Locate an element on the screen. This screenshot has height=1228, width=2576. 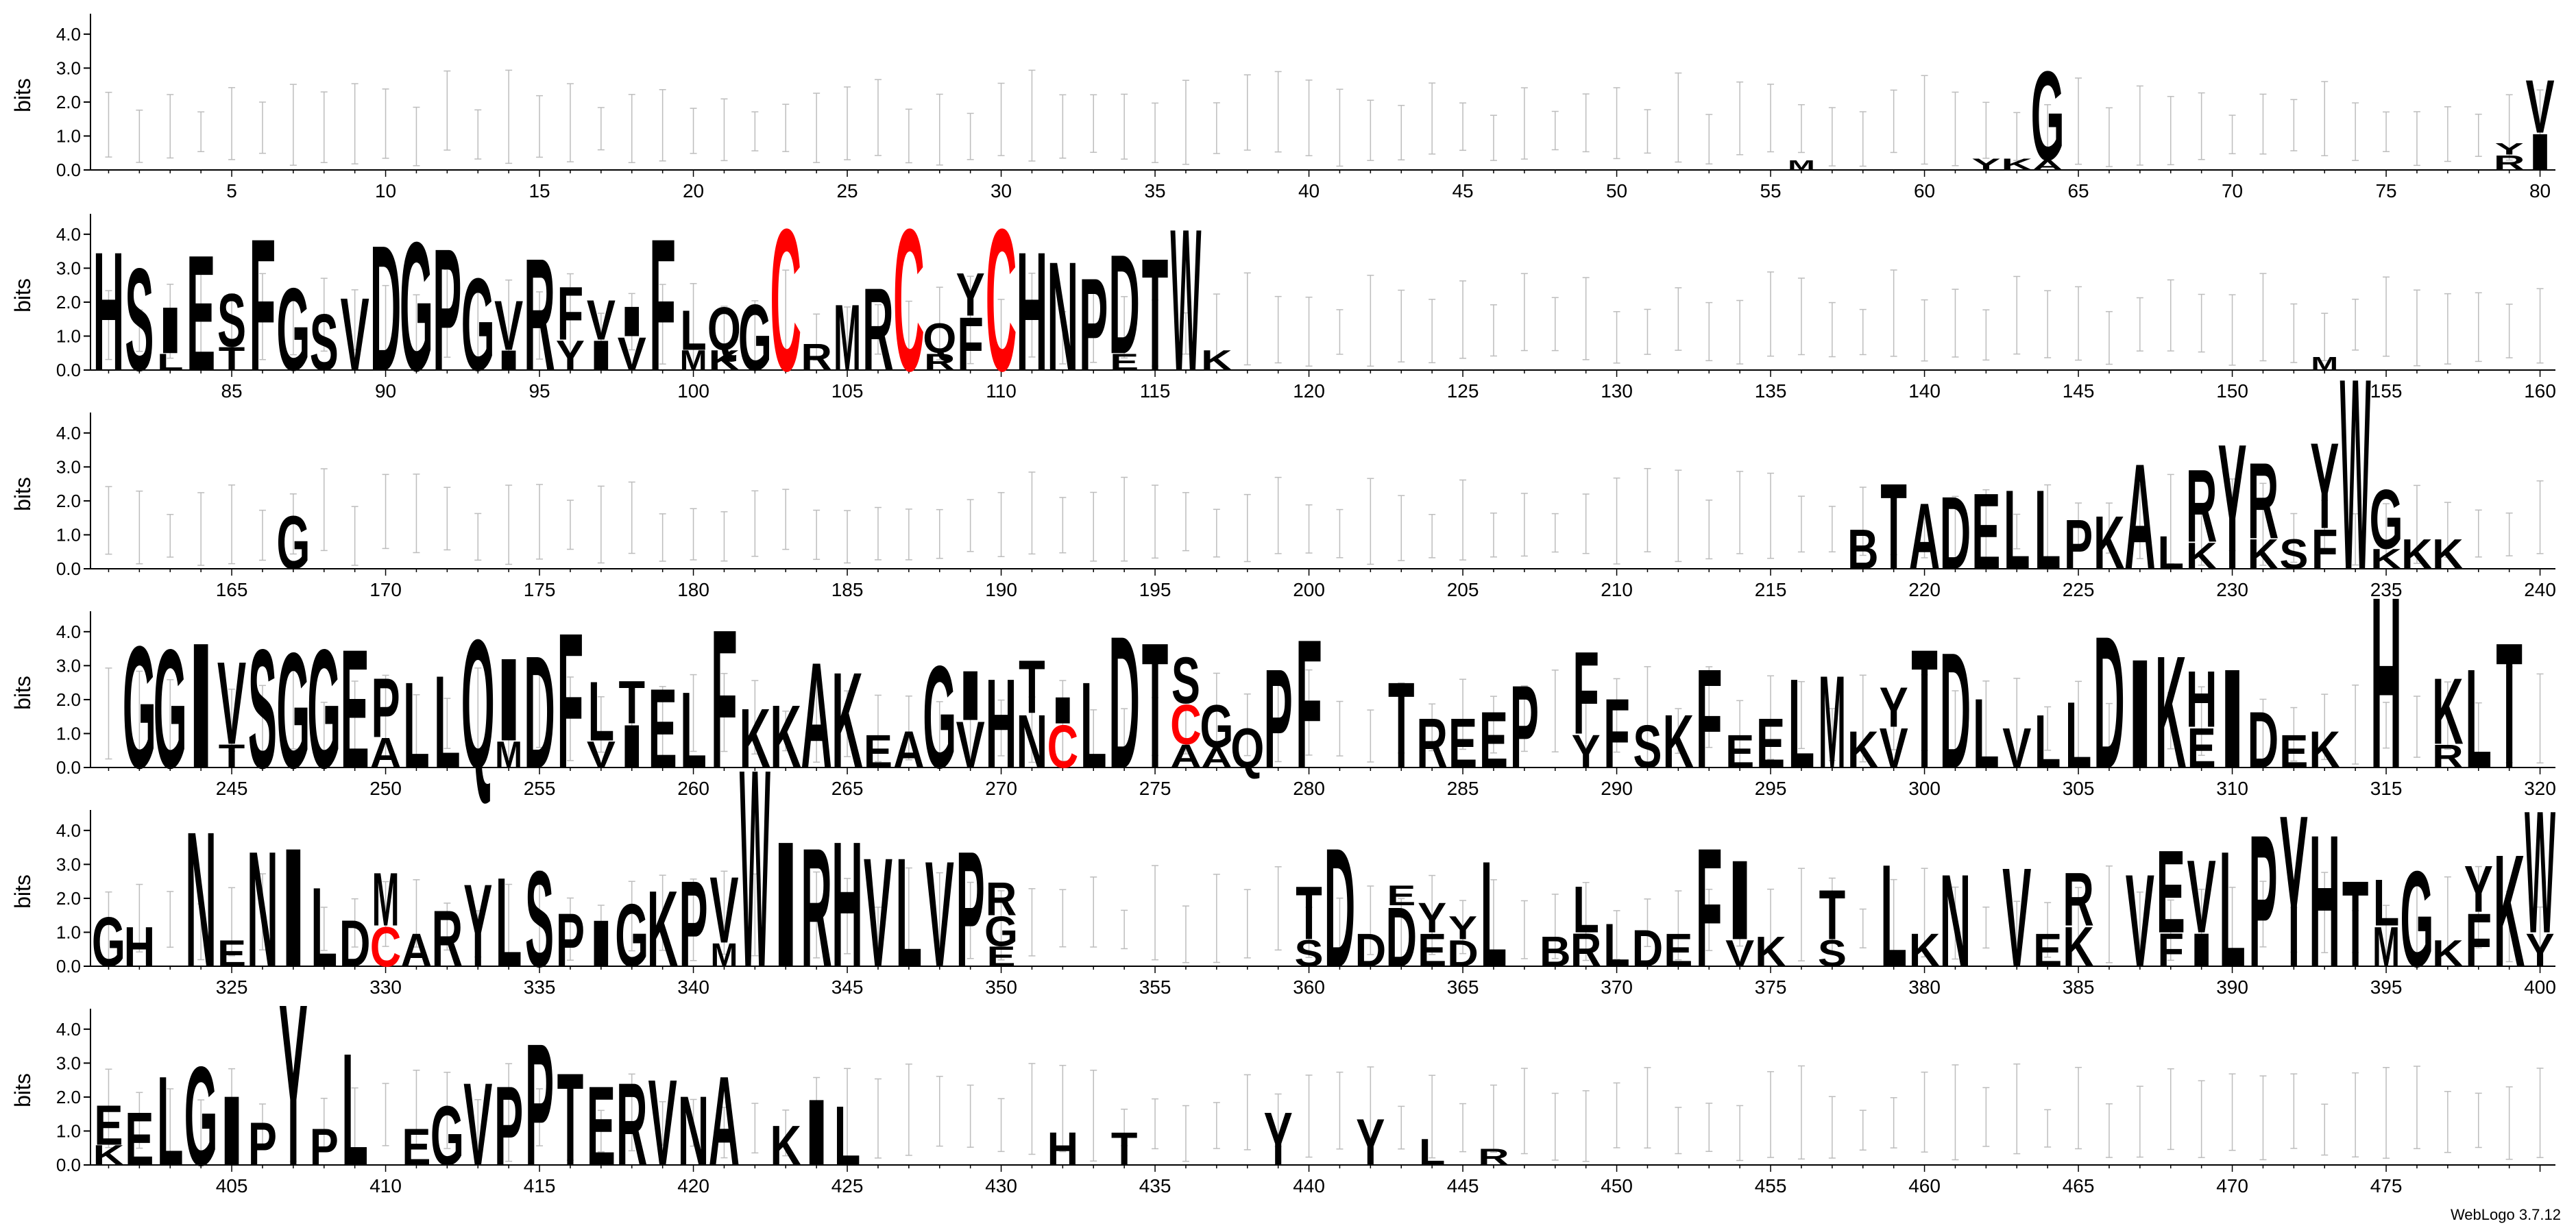
x-tick-label: 460 is located at coordinates (1924, 1185).